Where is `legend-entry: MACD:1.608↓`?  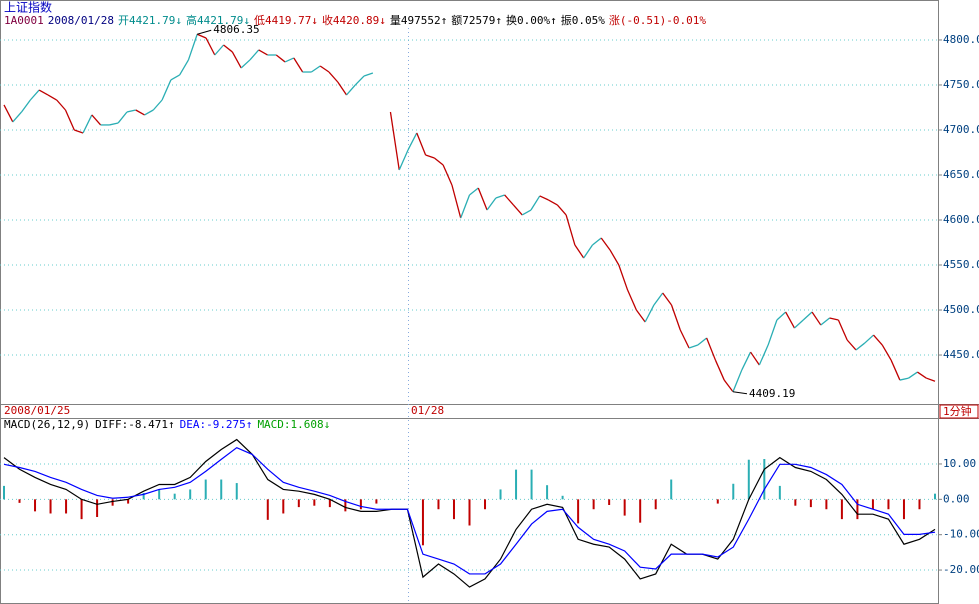
legend-entry: MACD:1.608↓ is located at coordinates (293, 424).